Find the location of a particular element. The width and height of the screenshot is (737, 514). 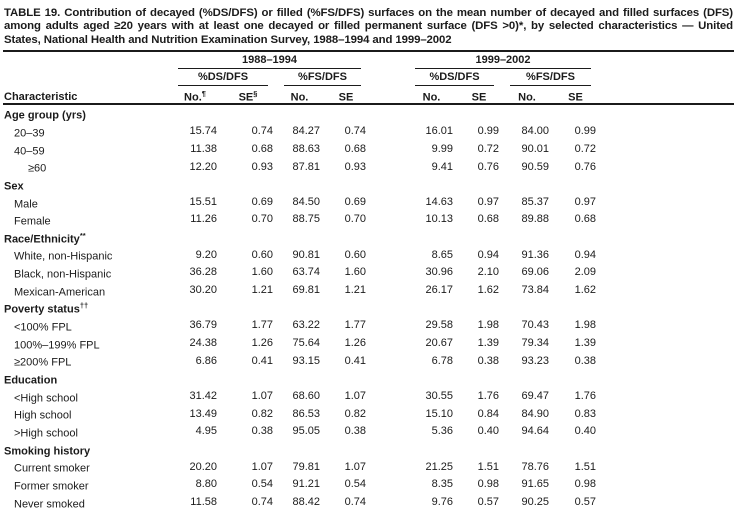

value-cell: 1.98 is located at coordinates (585, 325).